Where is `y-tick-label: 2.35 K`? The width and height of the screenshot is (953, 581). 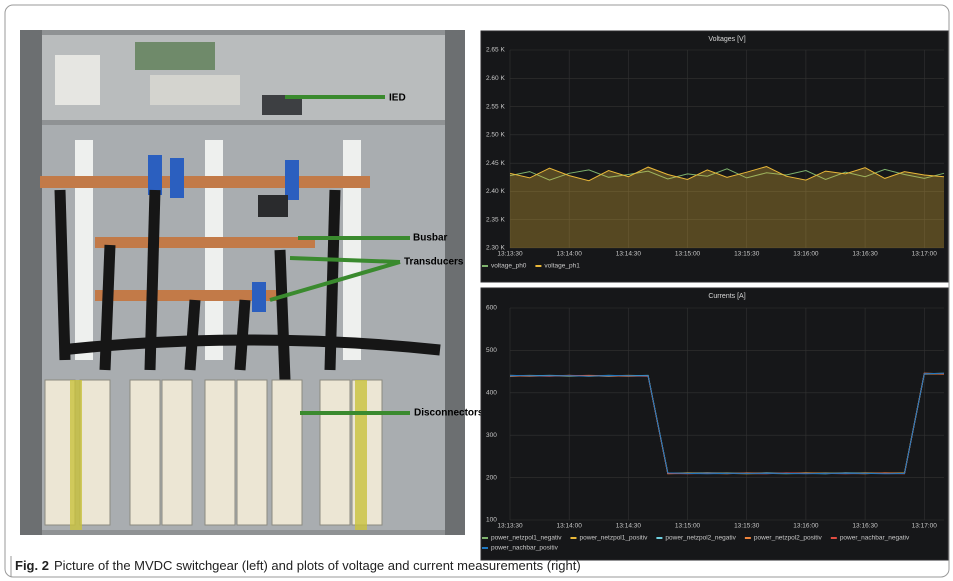 y-tick-label: 2.35 K is located at coordinates (495, 219).